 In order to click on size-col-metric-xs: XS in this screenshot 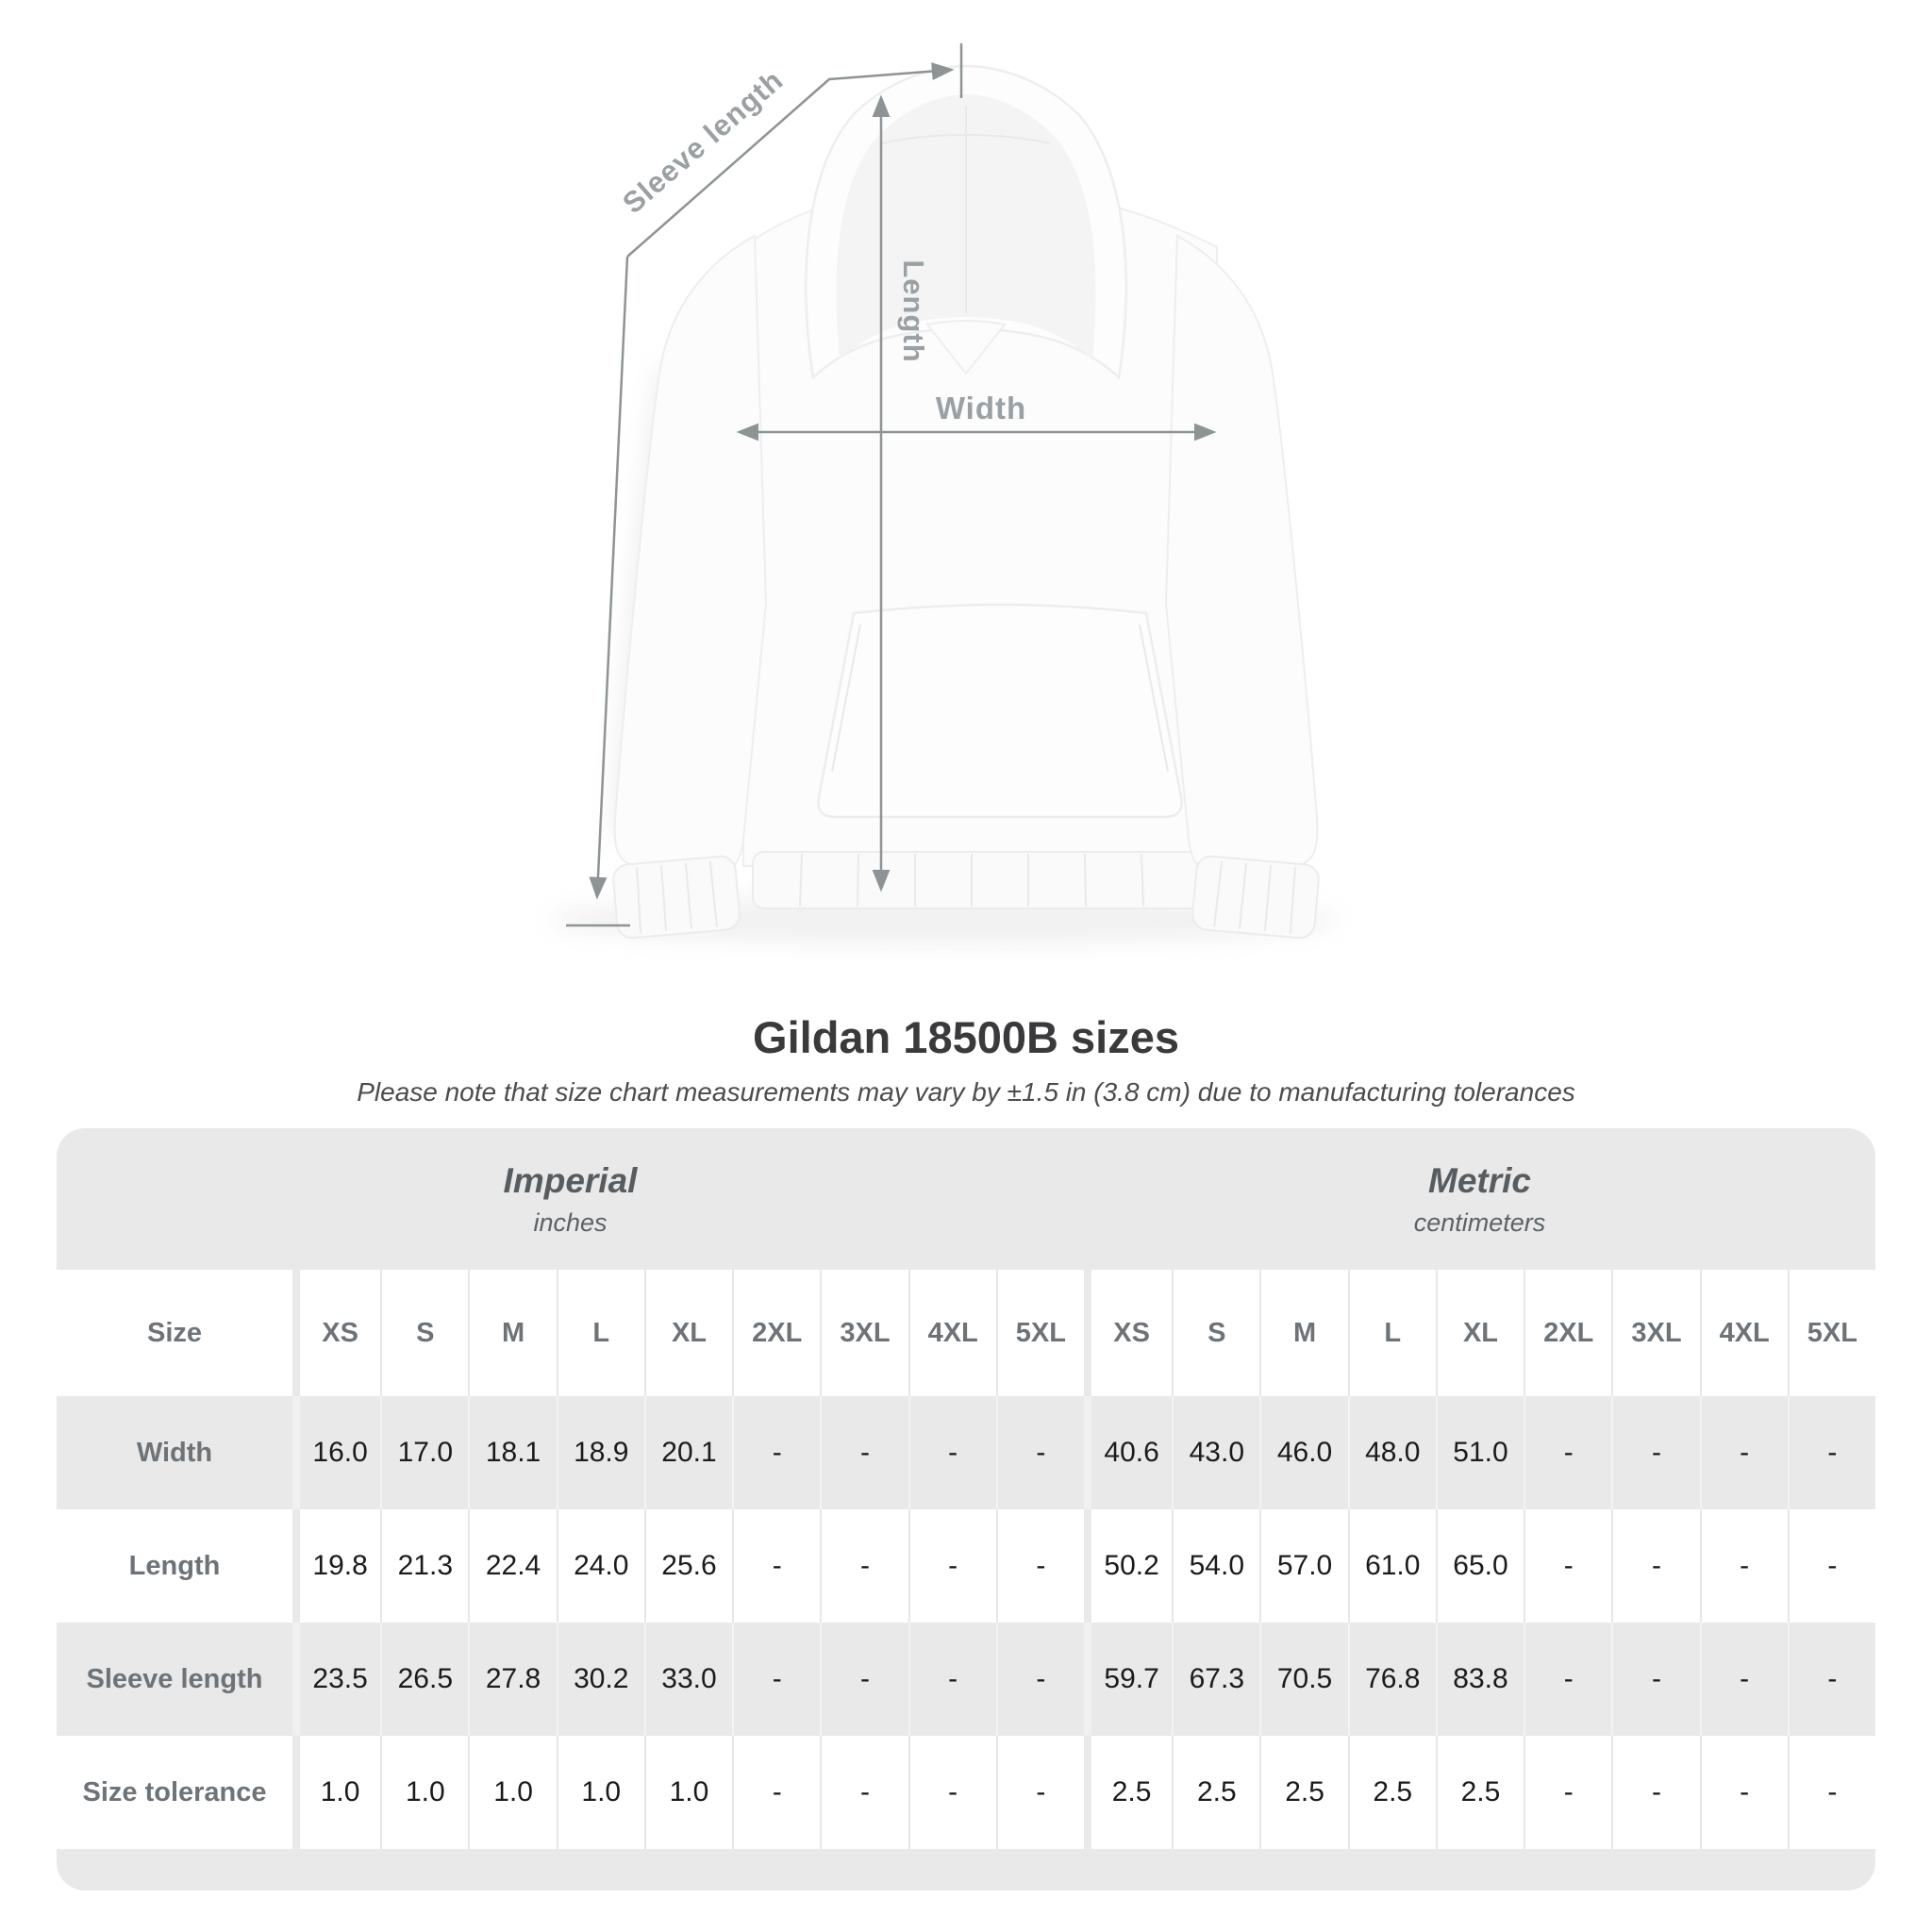, I will do `click(1128, 1333)`.